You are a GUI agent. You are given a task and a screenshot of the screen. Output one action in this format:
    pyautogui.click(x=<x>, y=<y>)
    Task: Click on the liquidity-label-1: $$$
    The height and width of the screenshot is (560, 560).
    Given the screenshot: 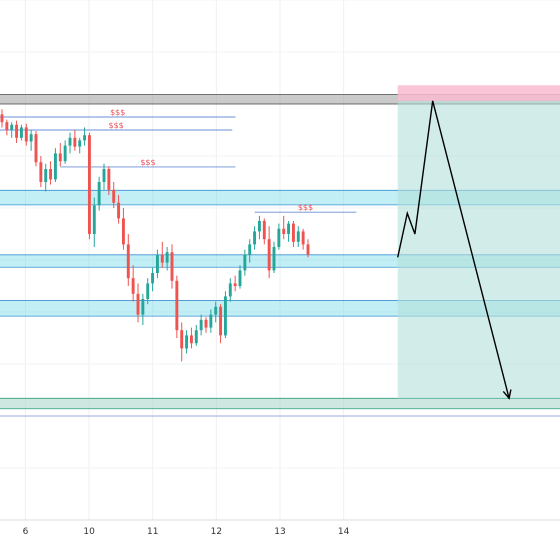 What is the action you would take?
    pyautogui.click(x=117, y=112)
    